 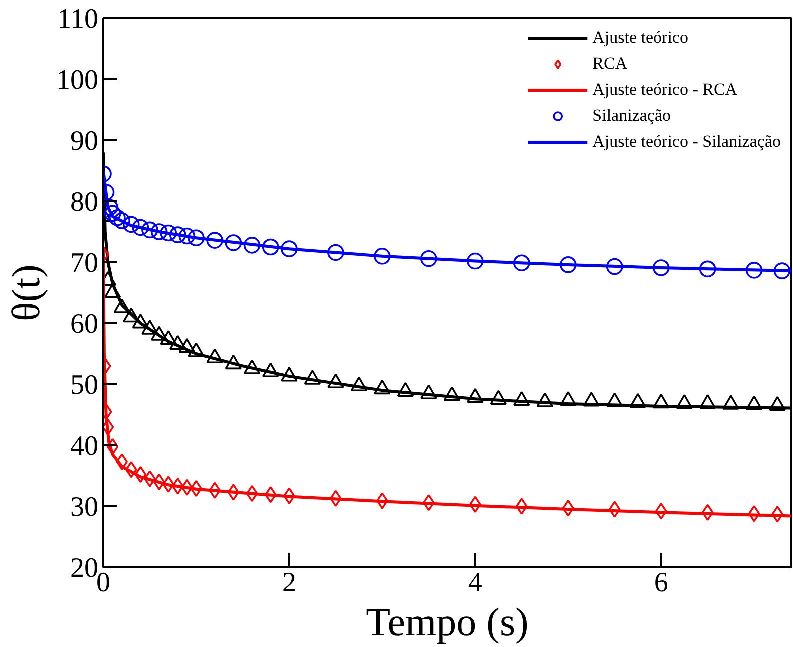 I want to click on x-tick-label: 6, so click(x=661, y=583).